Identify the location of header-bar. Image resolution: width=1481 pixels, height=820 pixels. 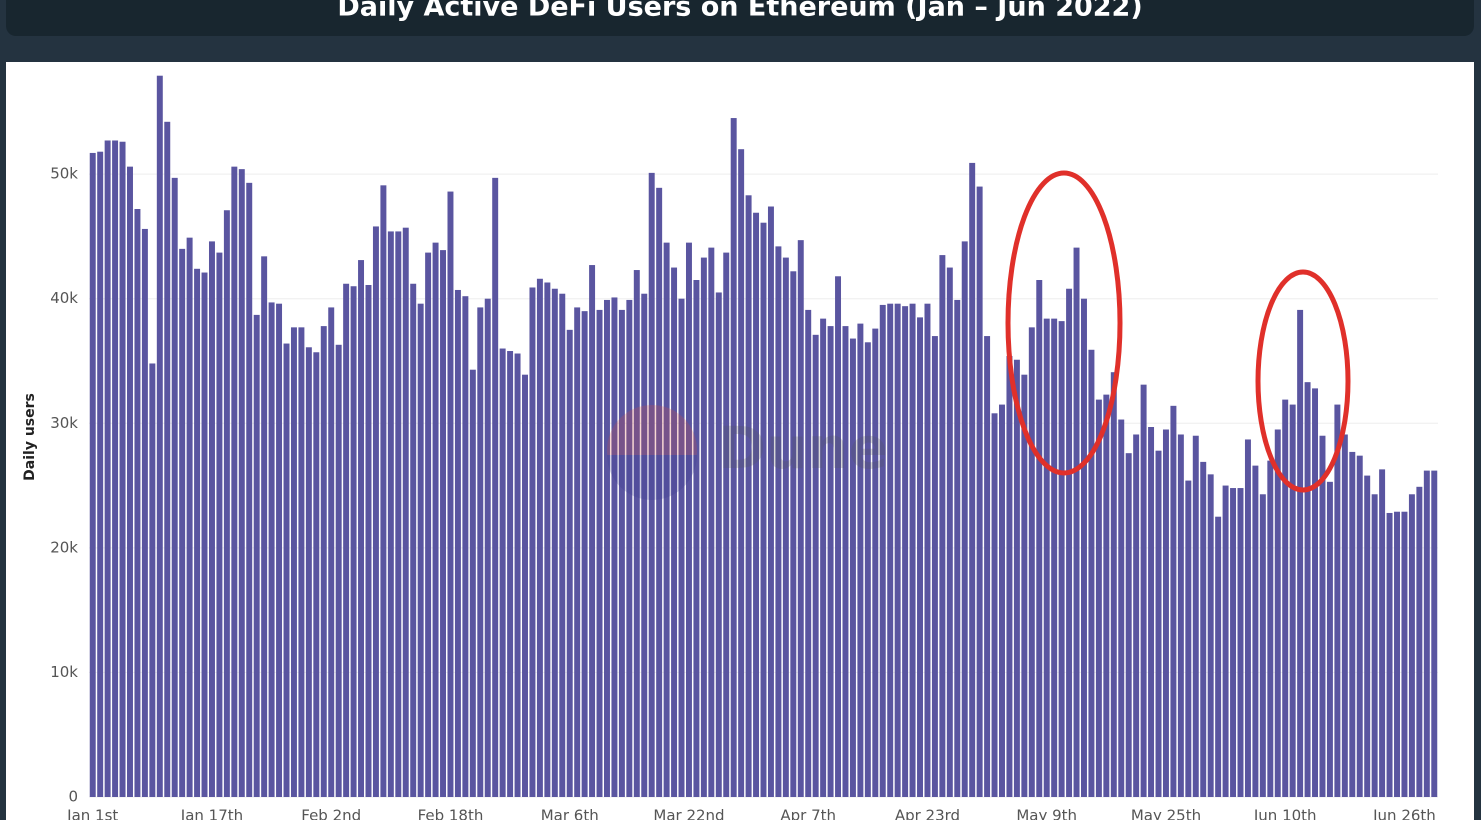
(740, 18).